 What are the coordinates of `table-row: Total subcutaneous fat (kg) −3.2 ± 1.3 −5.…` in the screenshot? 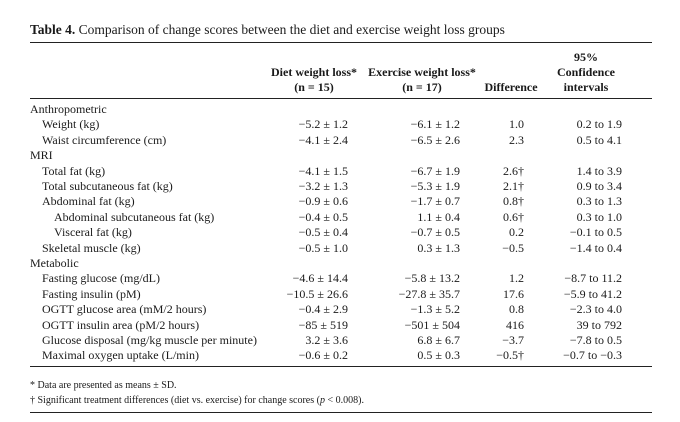 It's located at (340, 186).